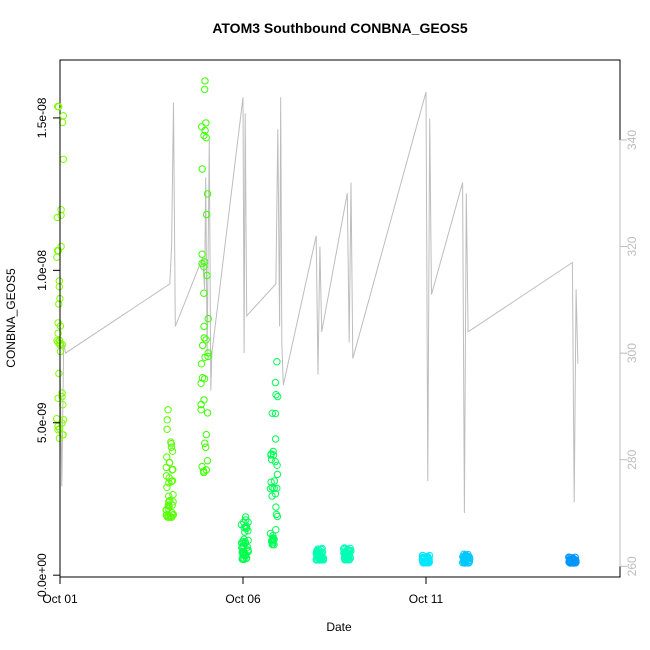 The image size is (650, 650). What do you see at coordinates (48, 347) in the screenshot?
I see `y-axis: 0.0e+00 5.0e-09 1.0e-08 1.5e-08` at bounding box center [48, 347].